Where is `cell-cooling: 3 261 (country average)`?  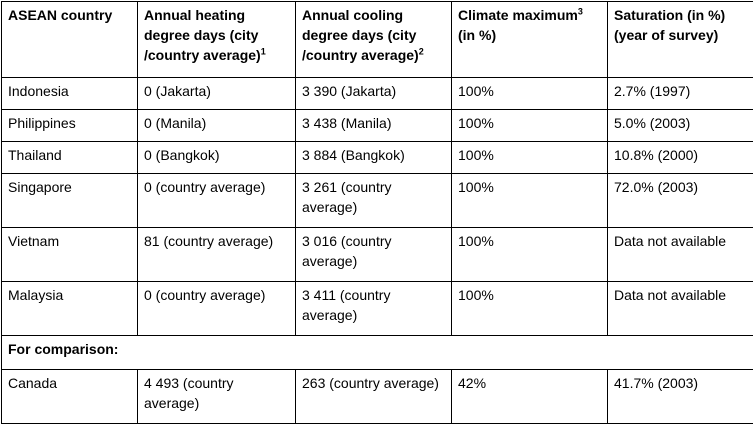
cell-cooling: 3 261 (country average) is located at coordinates (374, 201).